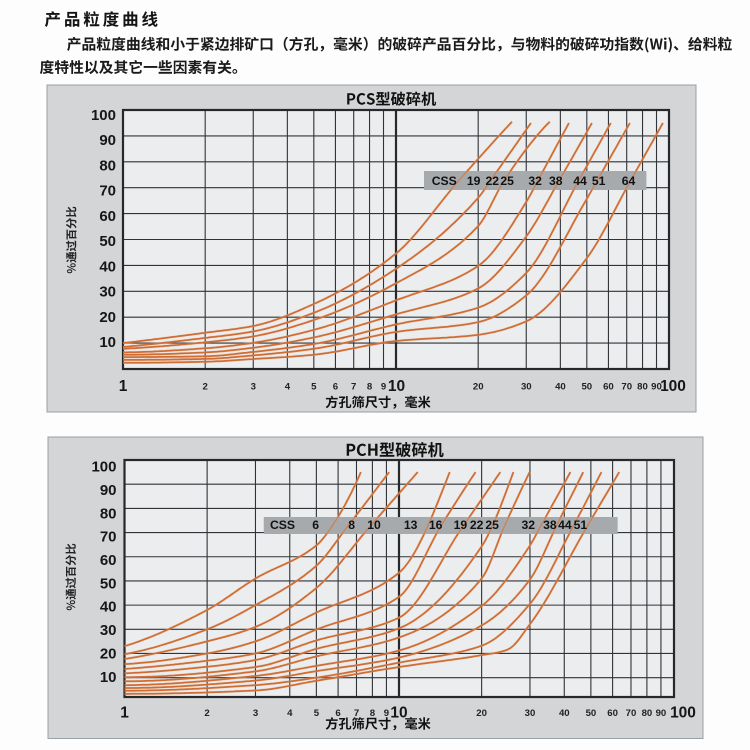 Image resolution: width=750 pixels, height=750 pixels. What do you see at coordinates (436, 525) in the screenshot?
I see `svg-text: 16` at bounding box center [436, 525].